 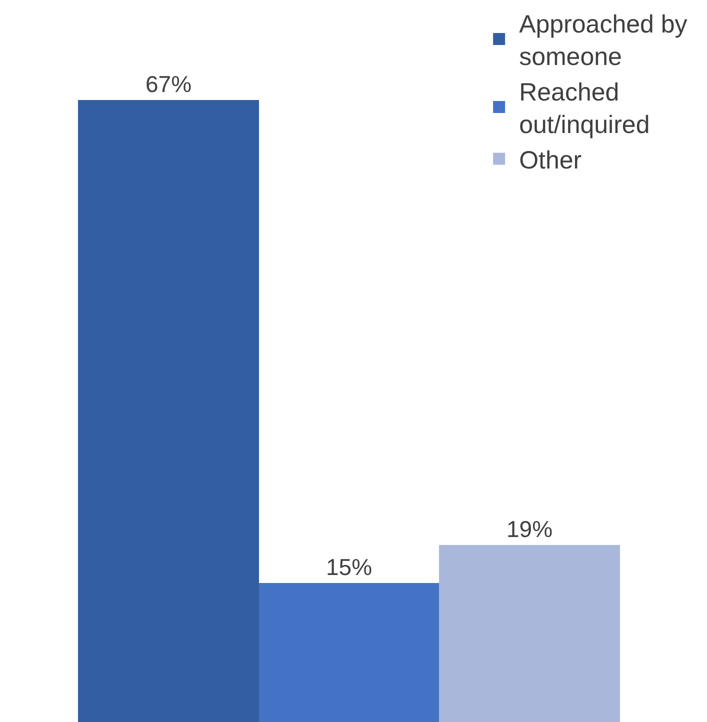 I want to click on data-label: 19%, so click(x=529, y=529).